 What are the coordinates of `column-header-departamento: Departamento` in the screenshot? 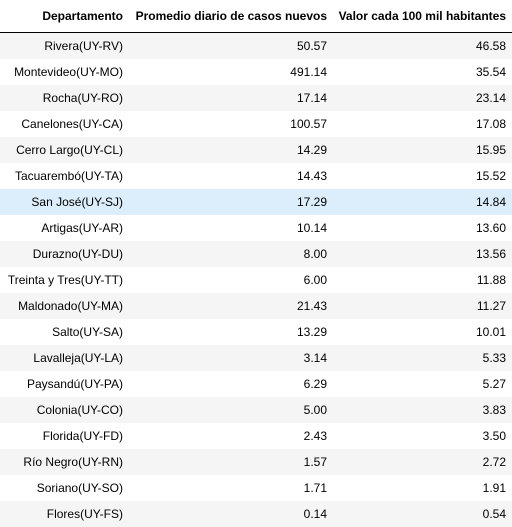 It's located at (64, 16).